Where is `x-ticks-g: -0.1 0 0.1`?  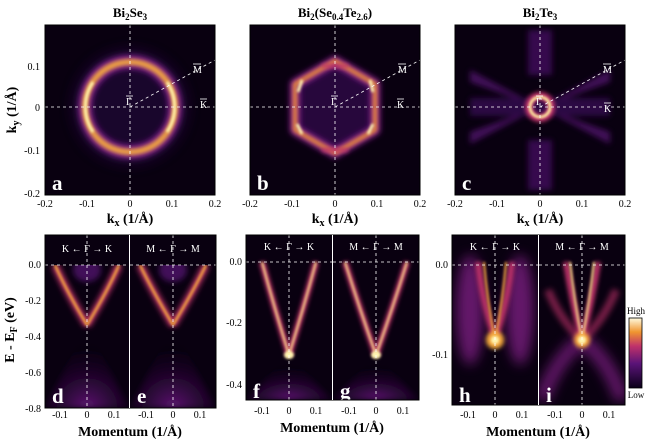
x-ticks-g: -0.1 0 0.1 is located at coordinates (375, 411).